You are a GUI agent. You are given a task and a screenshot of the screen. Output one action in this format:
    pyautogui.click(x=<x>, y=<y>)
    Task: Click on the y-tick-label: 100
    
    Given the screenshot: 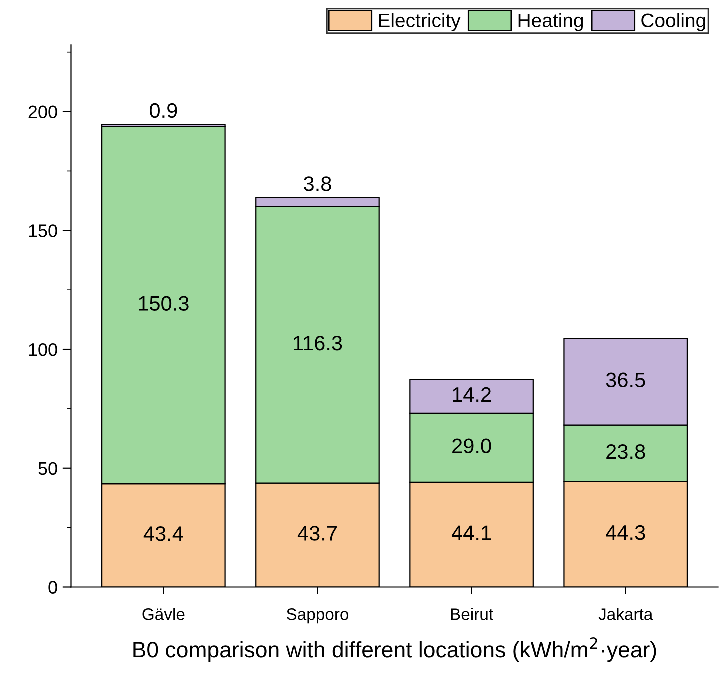 What is the action you would take?
    pyautogui.click(x=43, y=349)
    